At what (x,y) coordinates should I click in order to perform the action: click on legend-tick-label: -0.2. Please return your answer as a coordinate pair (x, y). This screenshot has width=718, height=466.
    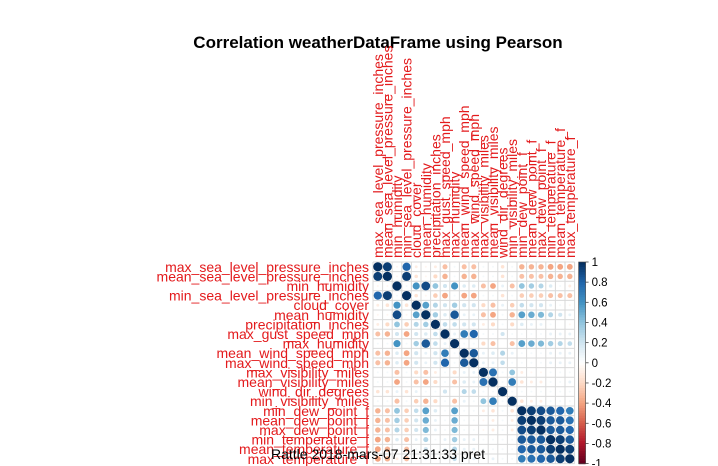
    Looking at the image, I should click on (602, 384).